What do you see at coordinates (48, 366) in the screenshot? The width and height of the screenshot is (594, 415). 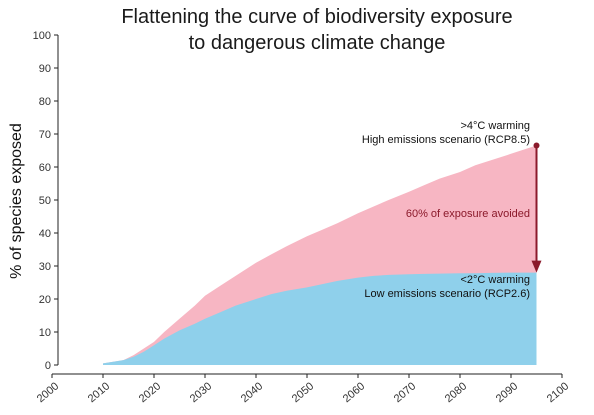 I see `y-tick-label: 0` at bounding box center [48, 366].